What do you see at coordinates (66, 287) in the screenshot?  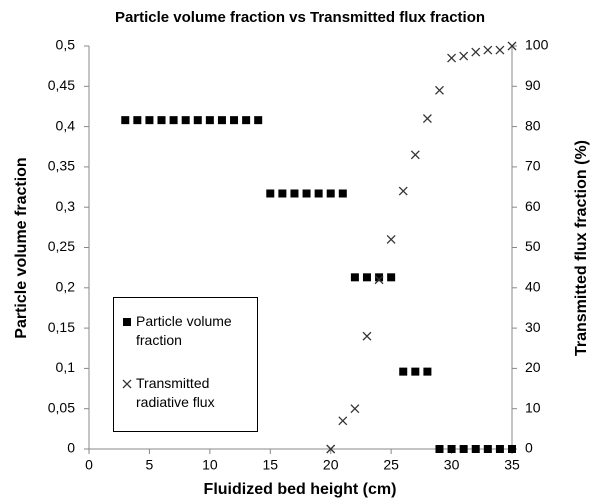 I see `y-tick-label: 0,2` at bounding box center [66, 287].